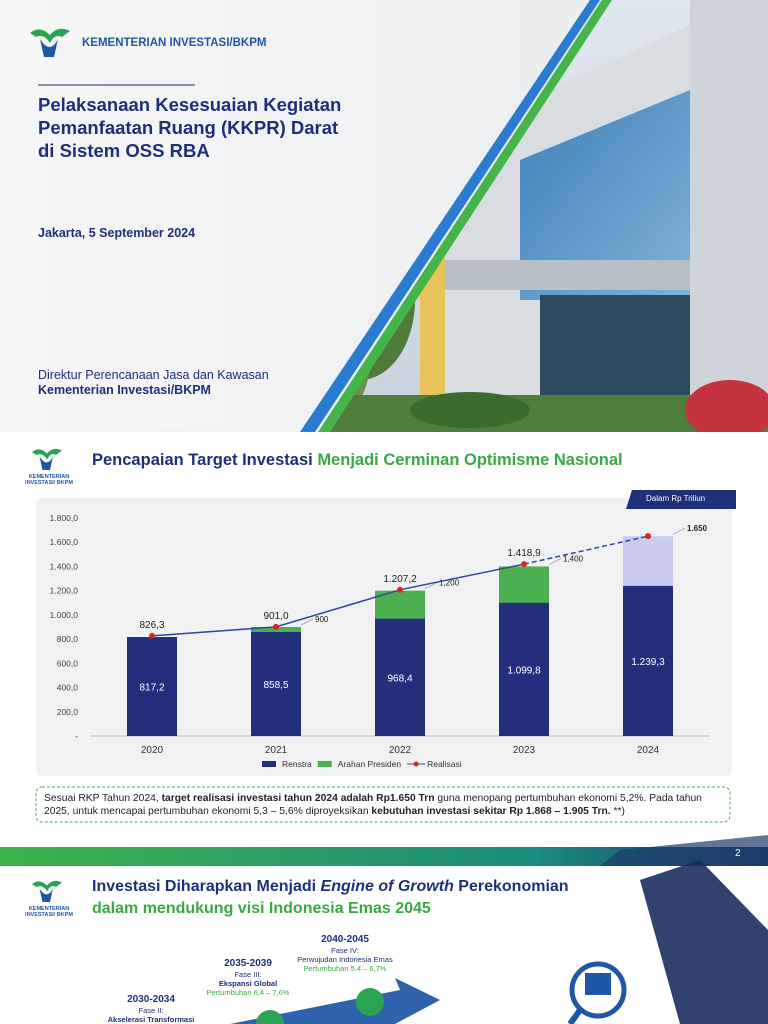 The height and width of the screenshot is (1024, 768). Describe the element at coordinates (174, 43) in the screenshot. I see `logo-text: KEMENTERIAN INVESTASI/BKPM` at that location.